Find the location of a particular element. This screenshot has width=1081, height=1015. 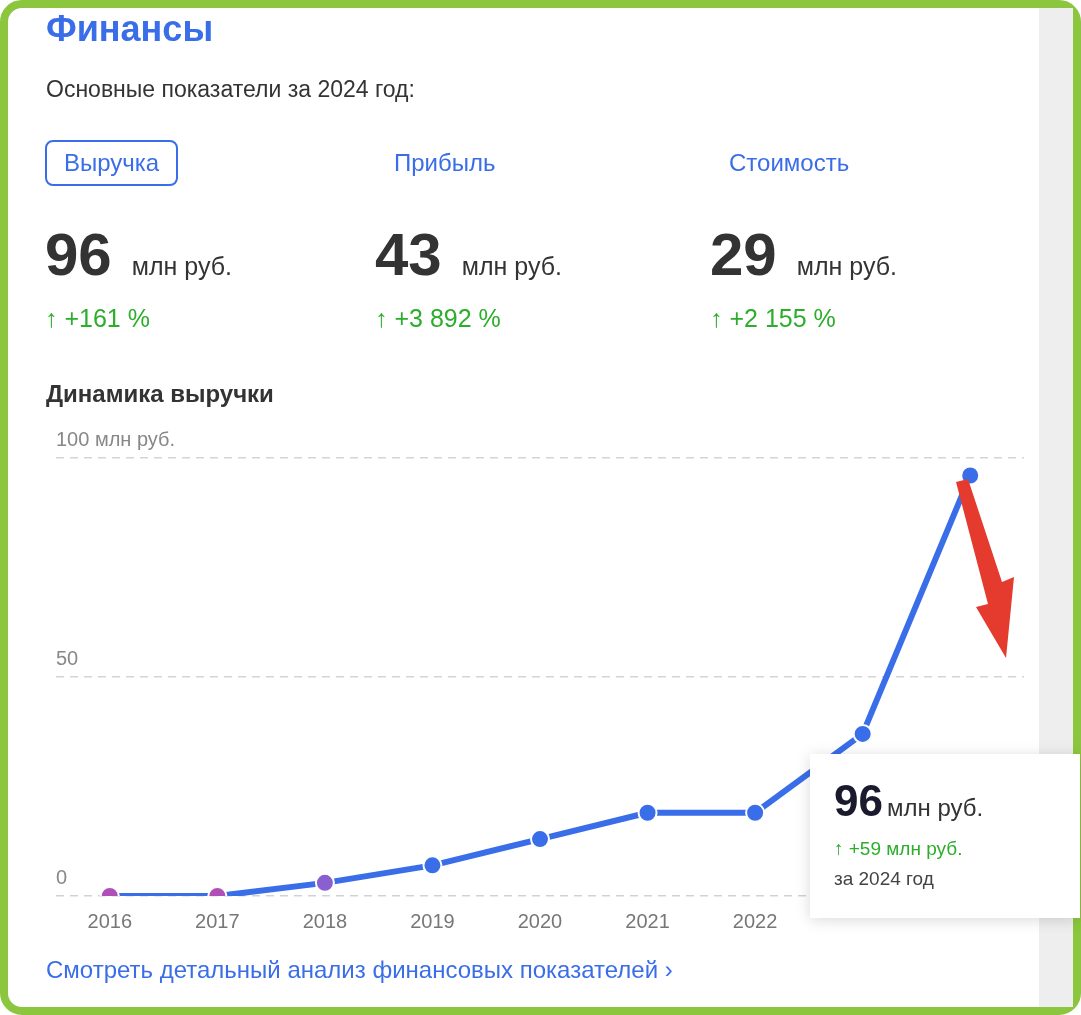

y-tick-label: 50 is located at coordinates (67, 657).